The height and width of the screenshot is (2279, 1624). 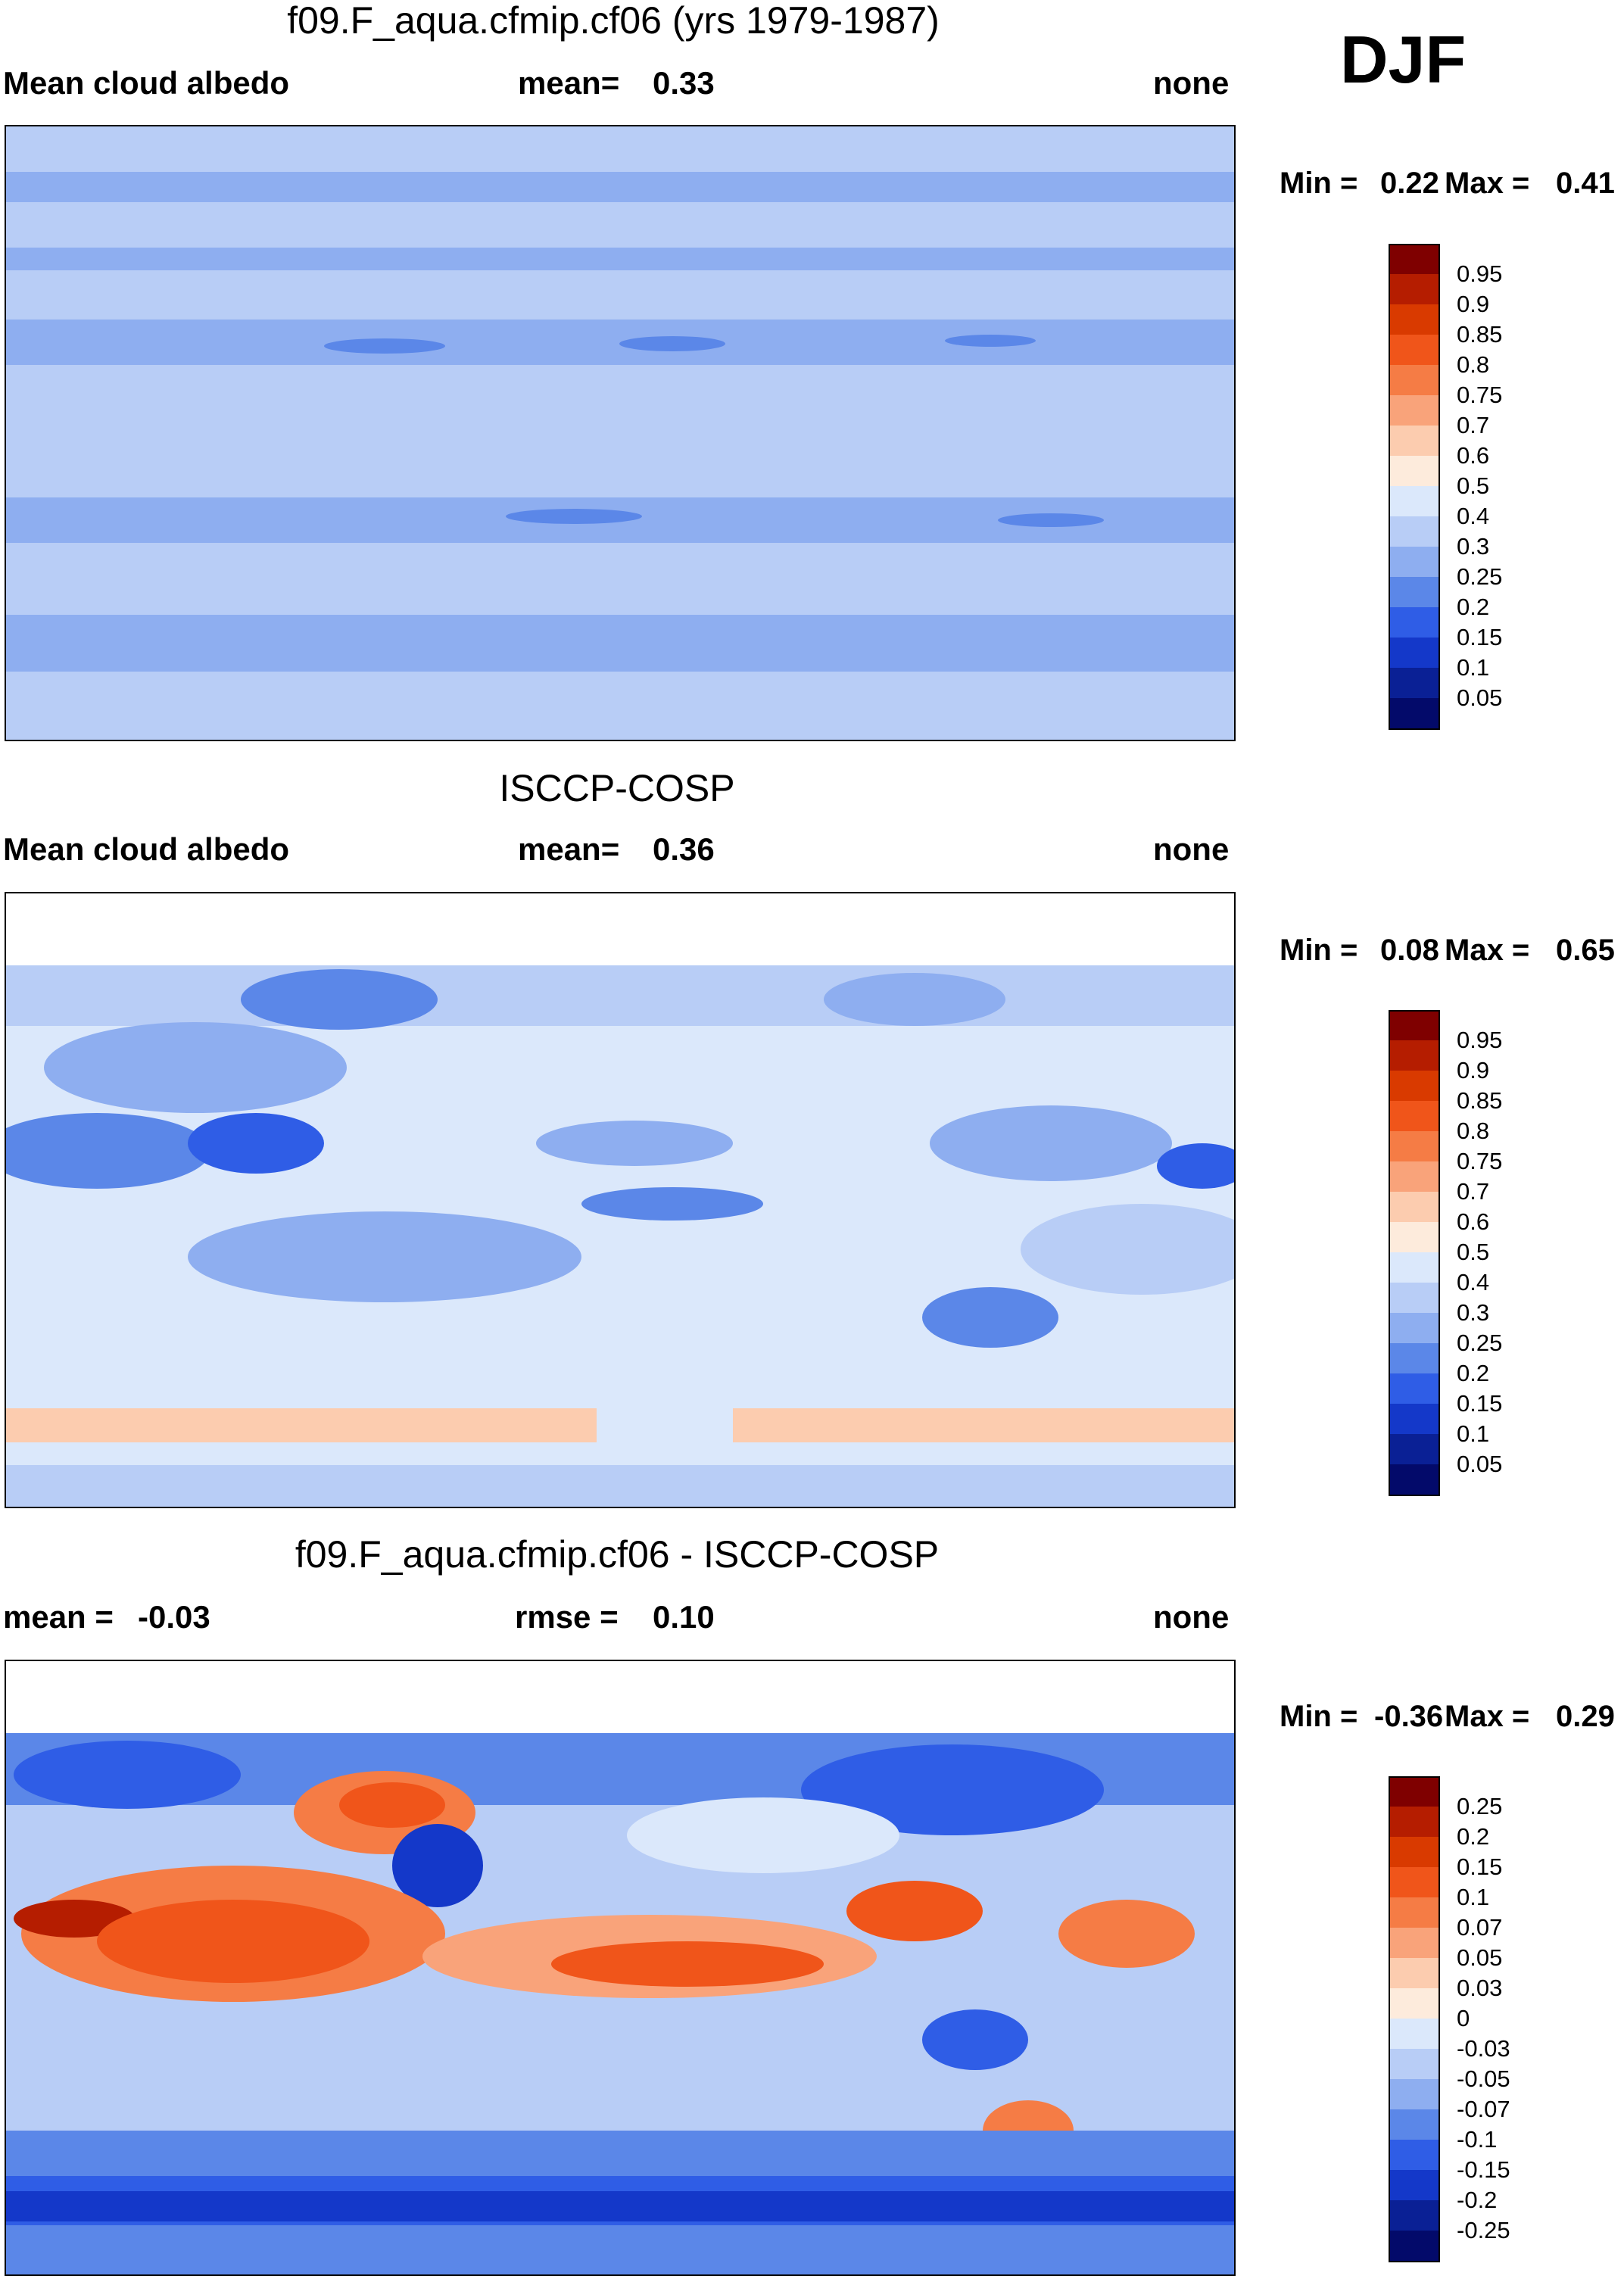 What do you see at coordinates (1483, 2078) in the screenshot?
I see `colorbar-tick-label: -0.05` at bounding box center [1483, 2078].